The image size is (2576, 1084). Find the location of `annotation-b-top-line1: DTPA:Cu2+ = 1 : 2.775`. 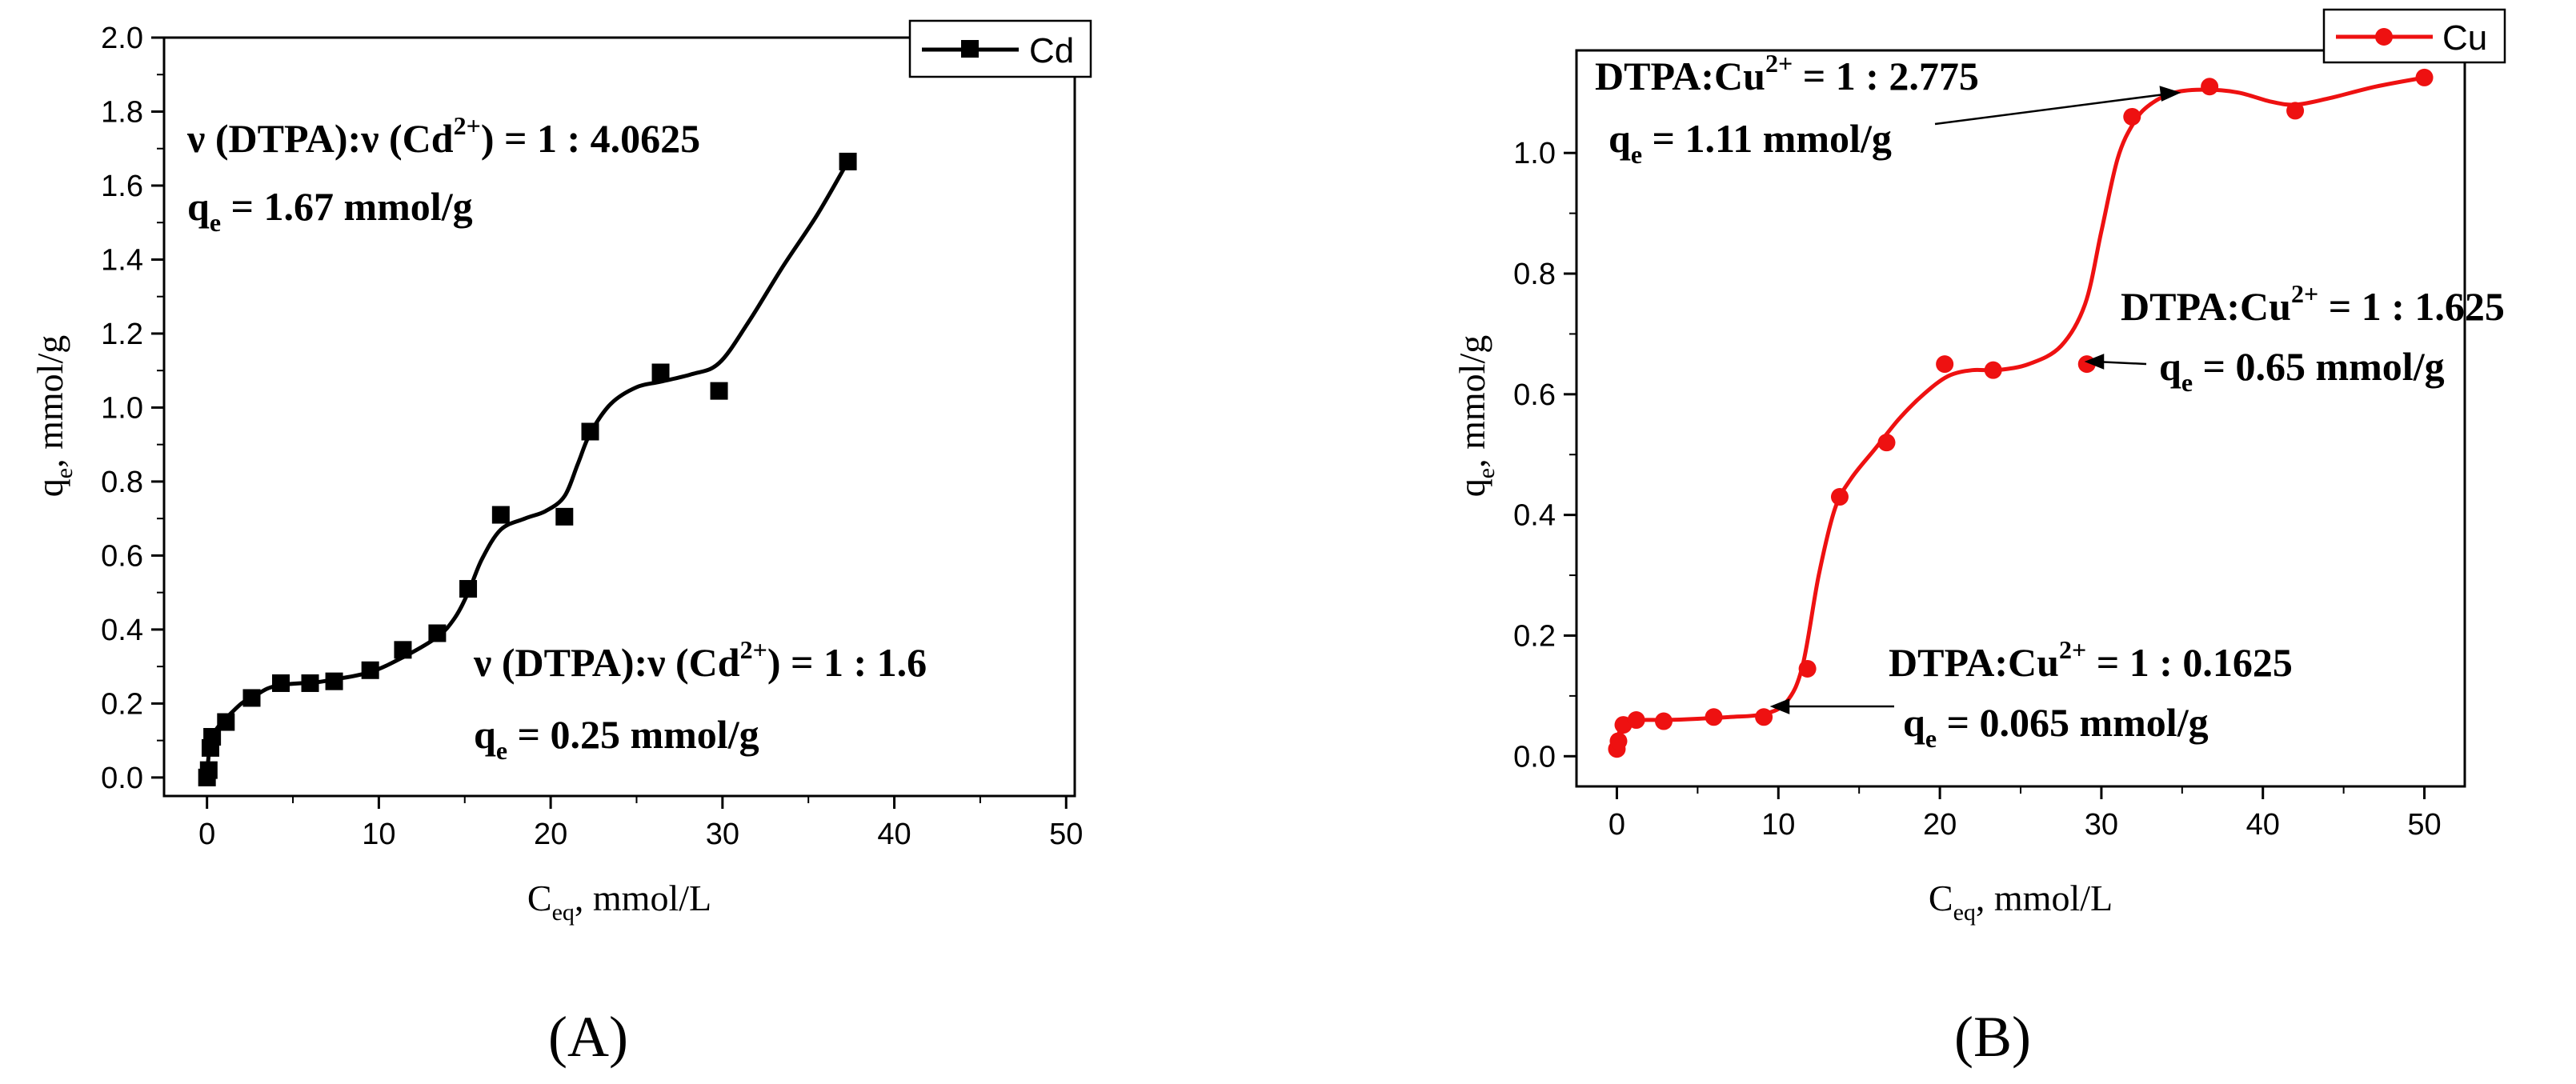

annotation-b-top-line1: DTPA:Cu2+ = 1 : 2.775 is located at coordinates (1787, 73).